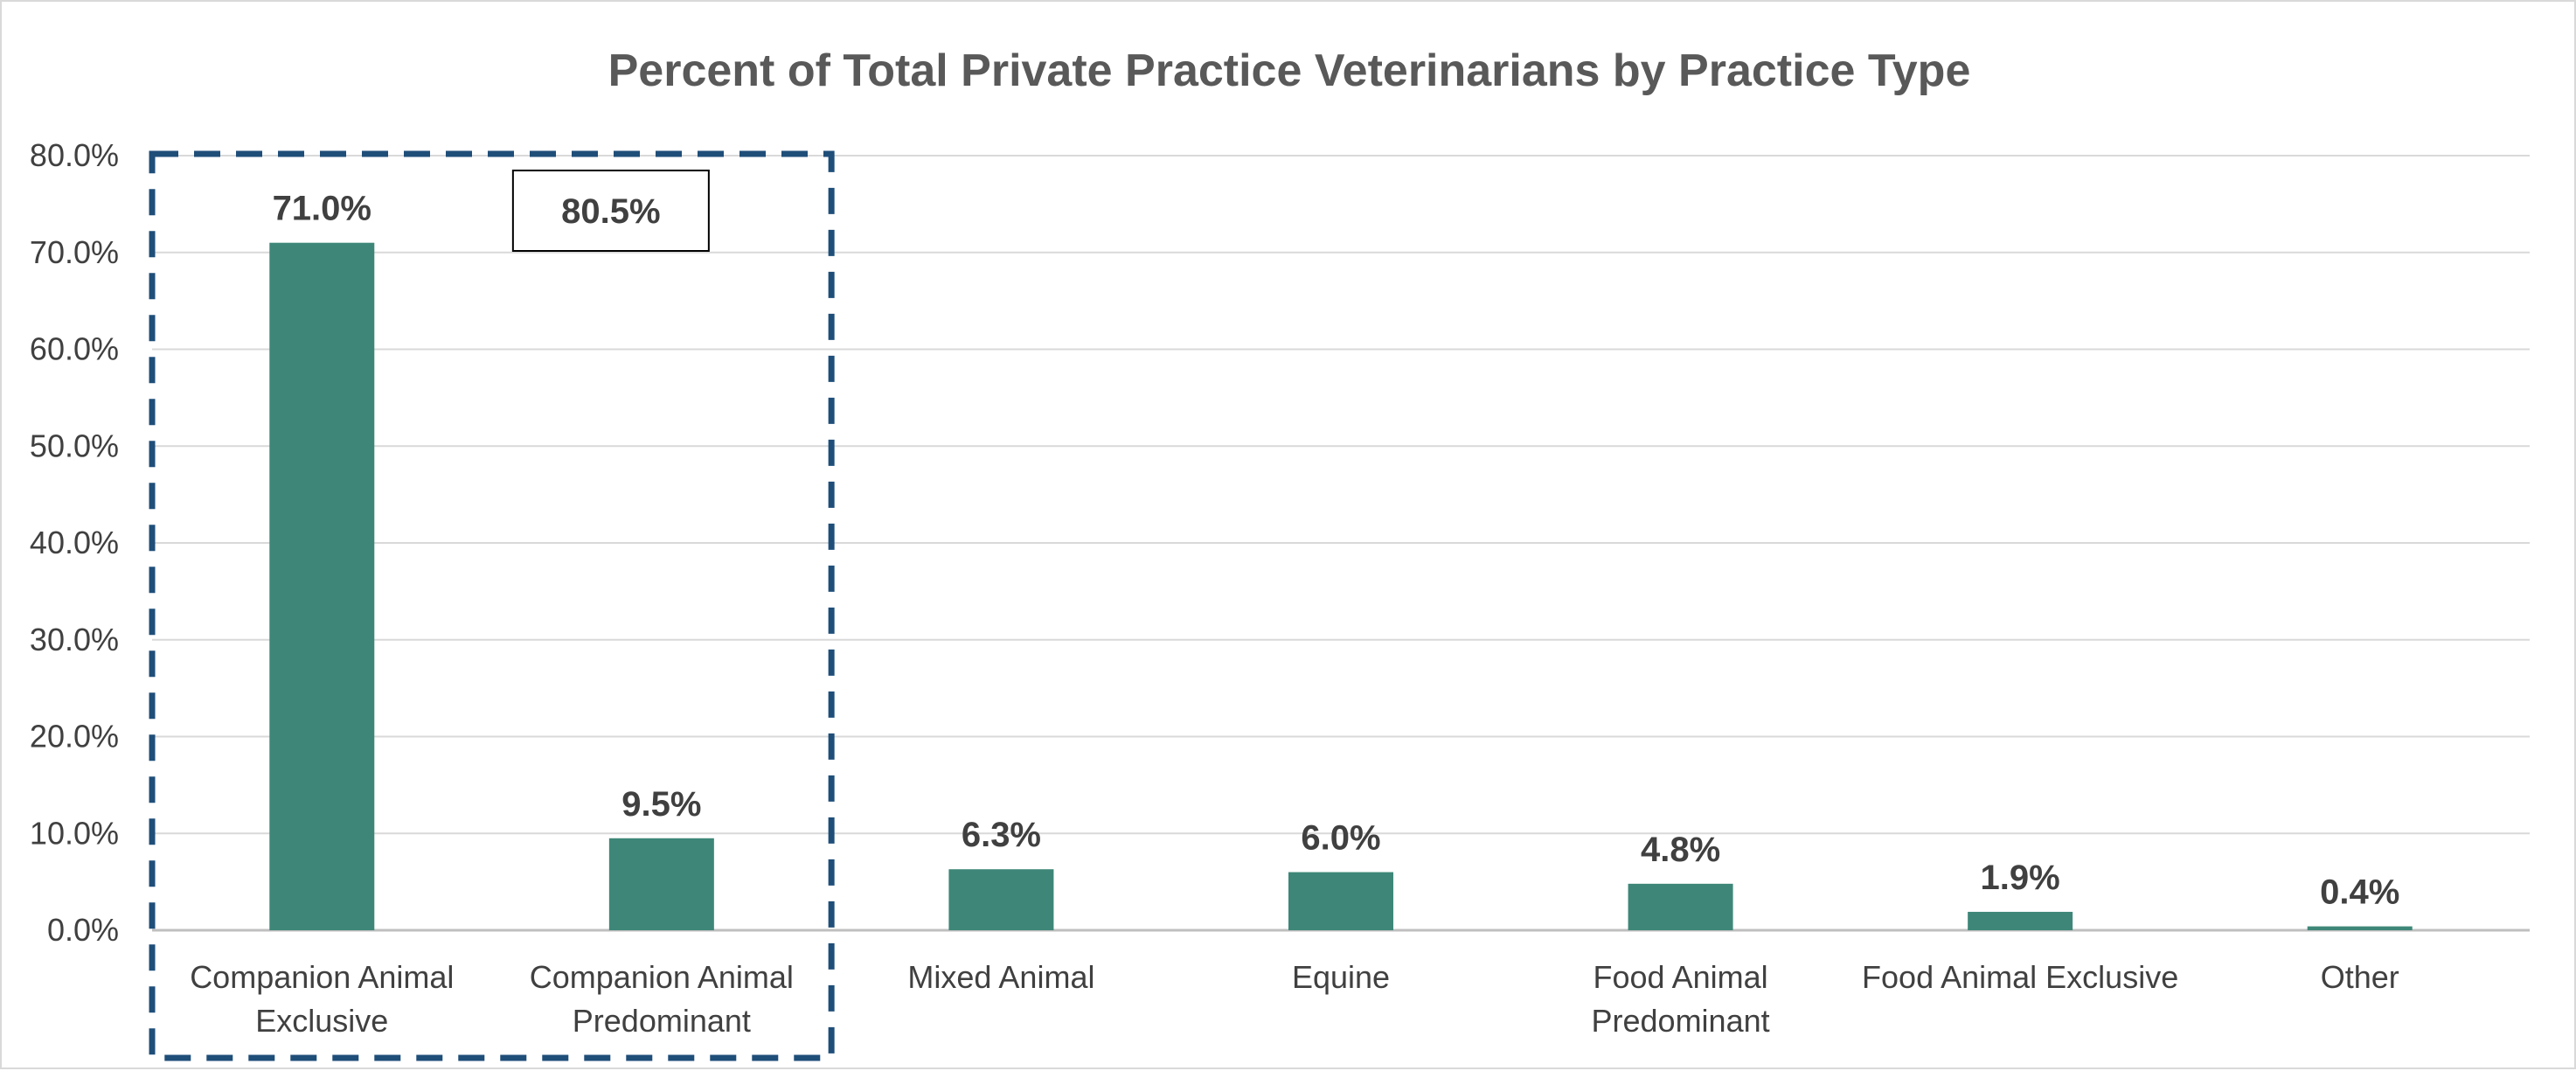 Image resolution: width=2576 pixels, height=1071 pixels. I want to click on value-label: 9.5%, so click(661, 804).